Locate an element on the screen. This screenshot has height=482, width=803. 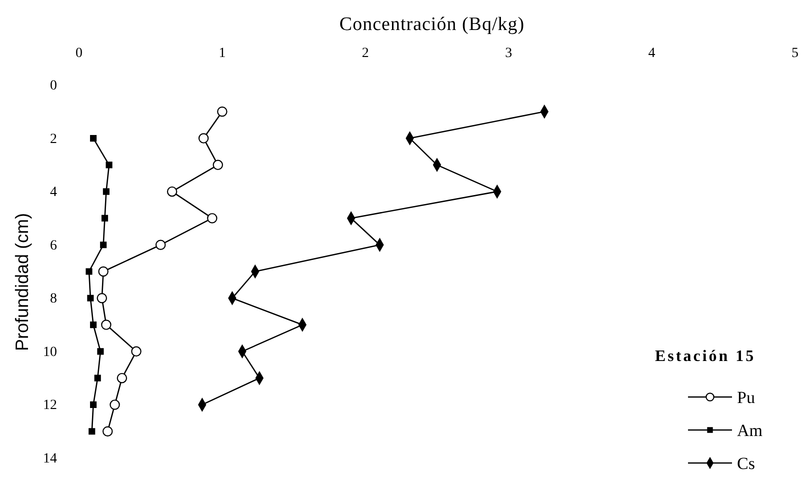
y-tick-label: 2 is located at coordinates (53, 139).